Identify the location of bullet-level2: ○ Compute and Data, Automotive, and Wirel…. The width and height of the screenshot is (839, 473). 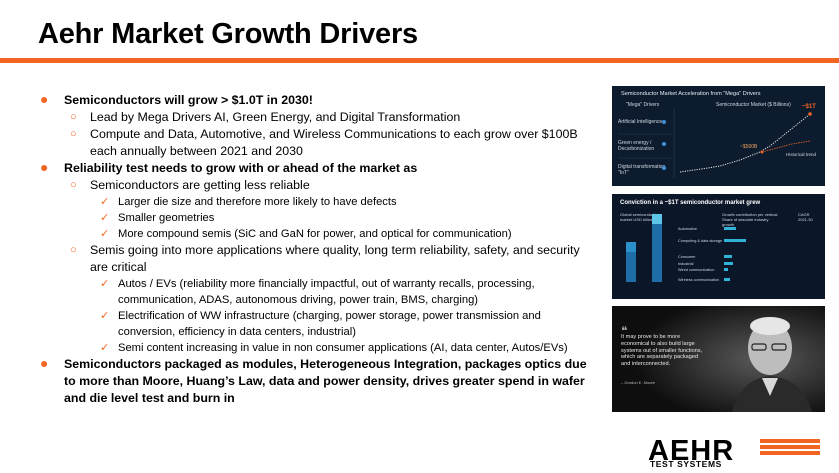
(318, 143).